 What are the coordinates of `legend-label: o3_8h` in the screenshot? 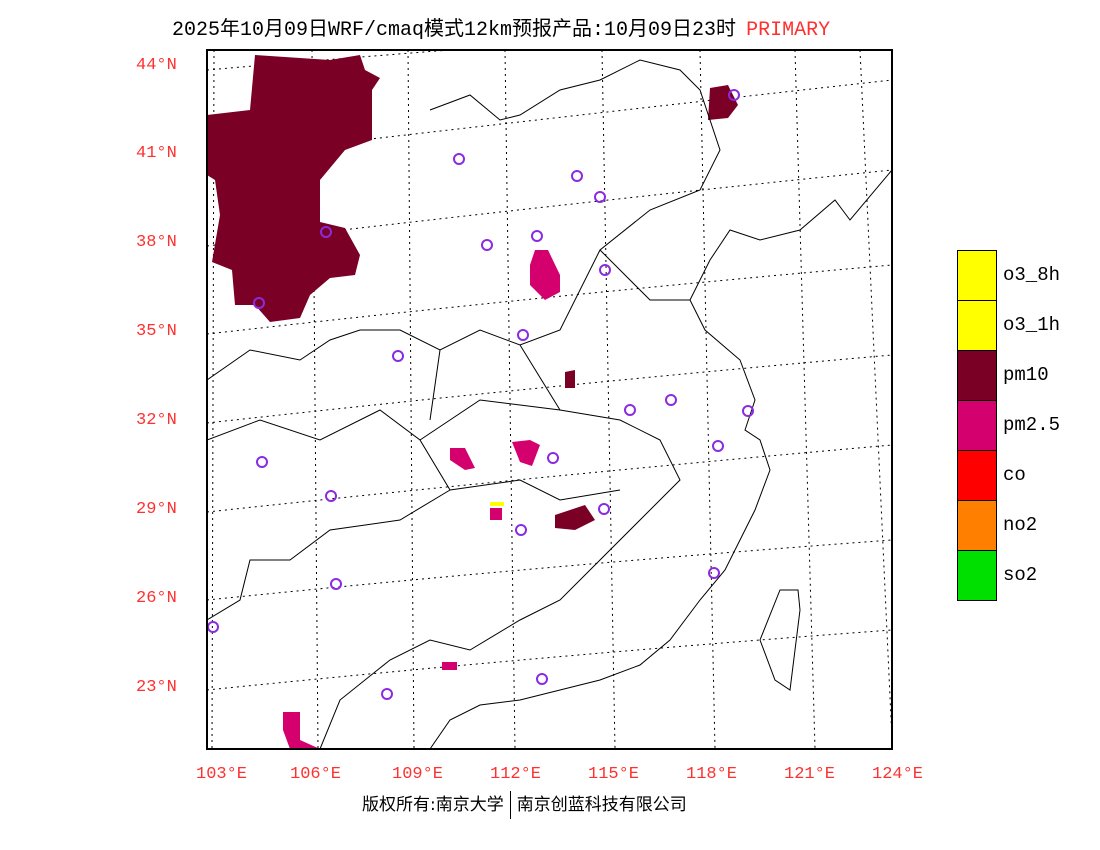 It's located at (1032, 275).